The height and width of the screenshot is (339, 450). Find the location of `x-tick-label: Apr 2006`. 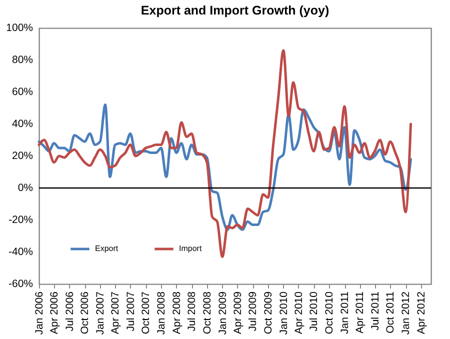

x-tick-label: Apr 2006 is located at coordinates (54, 312).